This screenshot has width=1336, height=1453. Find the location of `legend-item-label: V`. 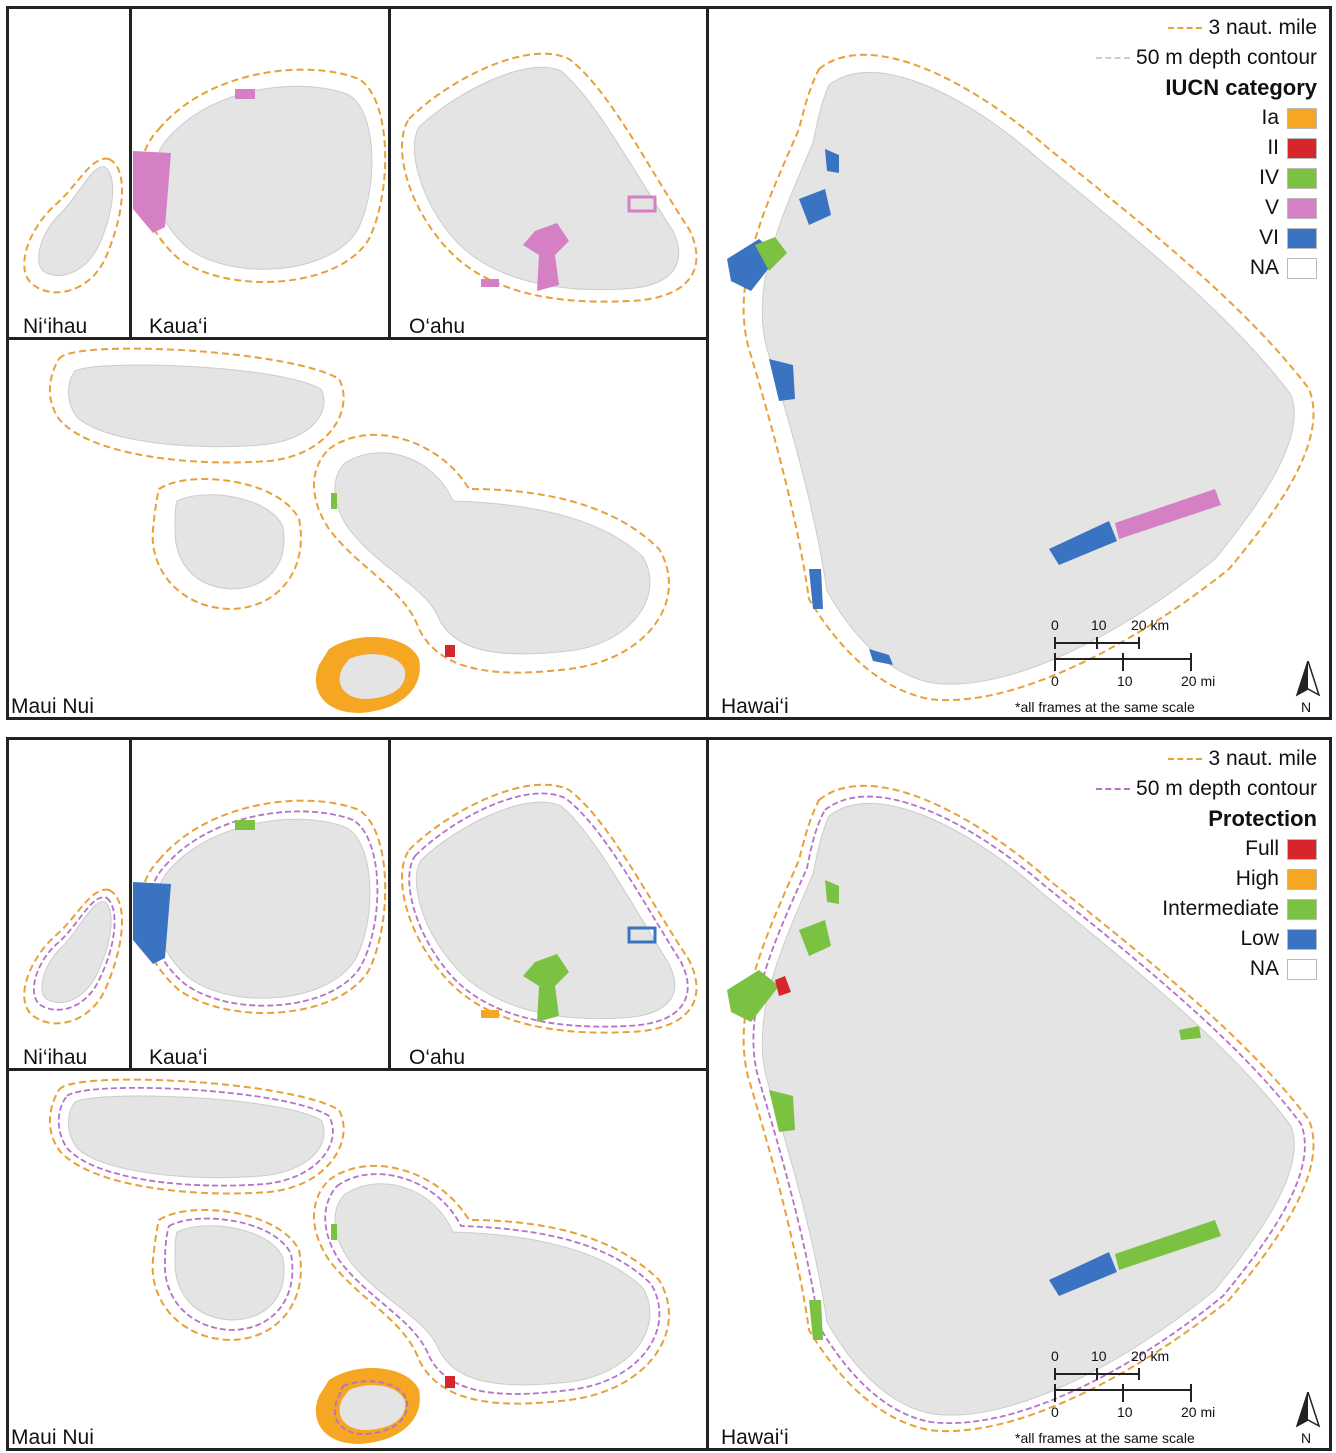

legend-item-label: V is located at coordinates (1271, 207).